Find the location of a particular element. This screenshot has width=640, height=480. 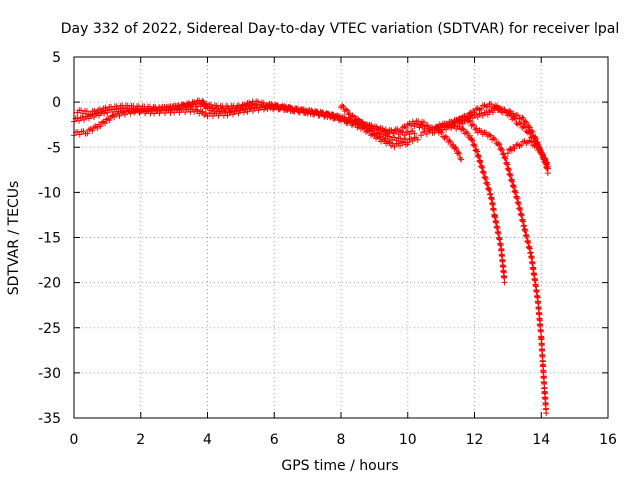

x-tick-label: 0 is located at coordinates (74, 440).